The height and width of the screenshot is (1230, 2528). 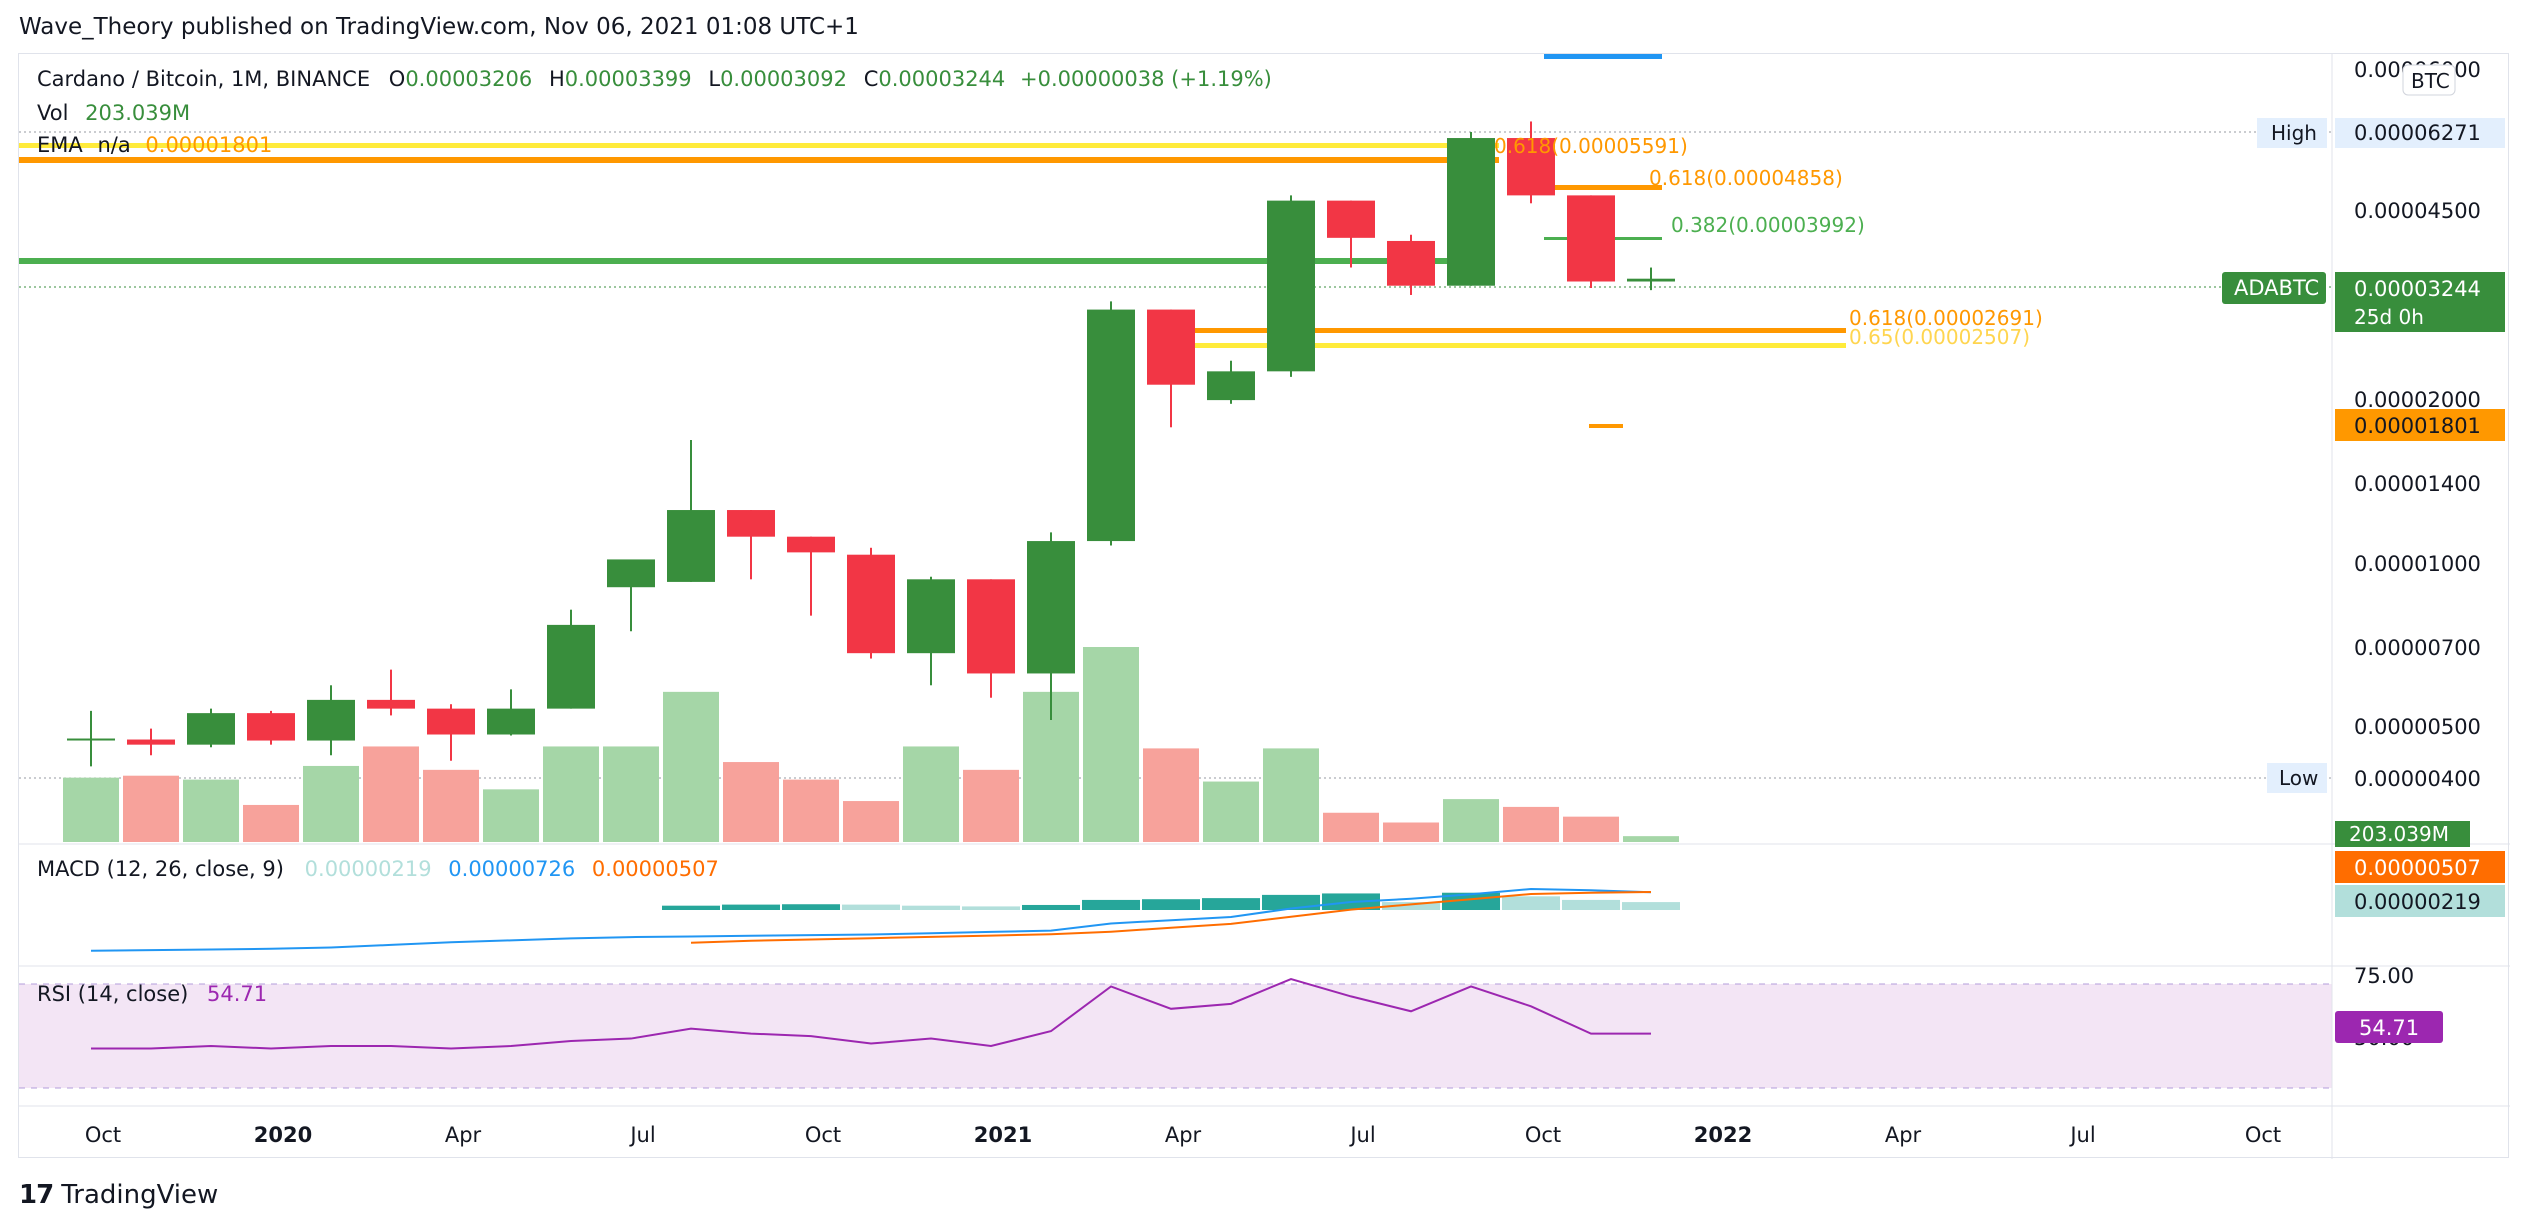 What do you see at coordinates (203, 79) in the screenshot?
I see `legend-symbol: Cardano / Bitcoin, 1M, BINANCE` at bounding box center [203, 79].